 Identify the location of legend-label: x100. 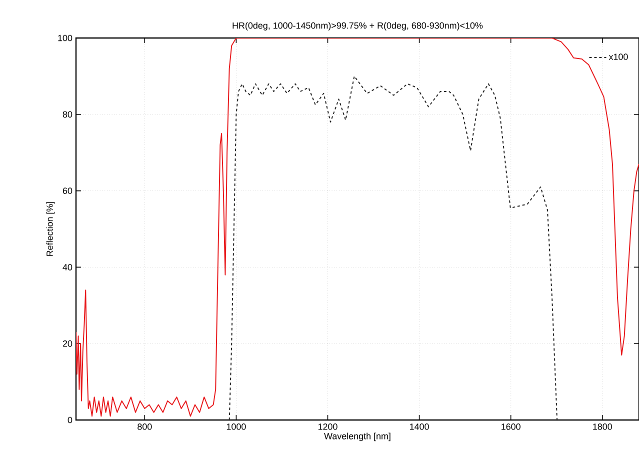
(618, 57).